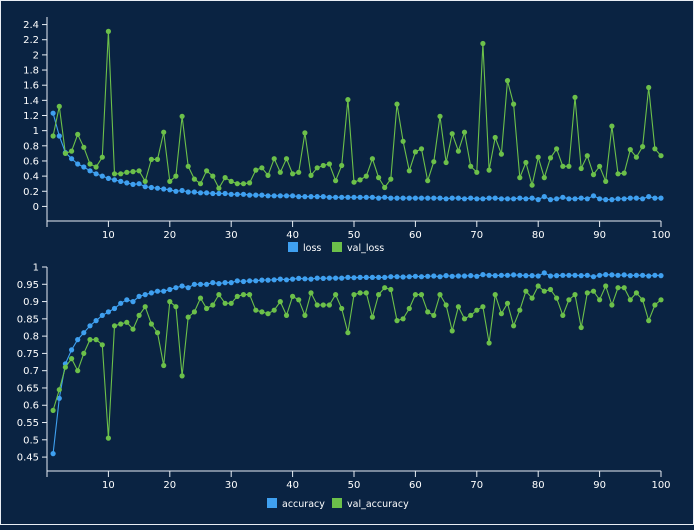  Describe the element at coordinates (31, 101) in the screenshot. I see `y-tick-label: 1.4` at that location.